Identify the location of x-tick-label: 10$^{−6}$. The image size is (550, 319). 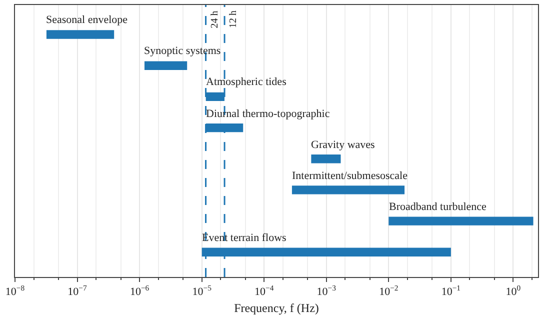
(140, 291).